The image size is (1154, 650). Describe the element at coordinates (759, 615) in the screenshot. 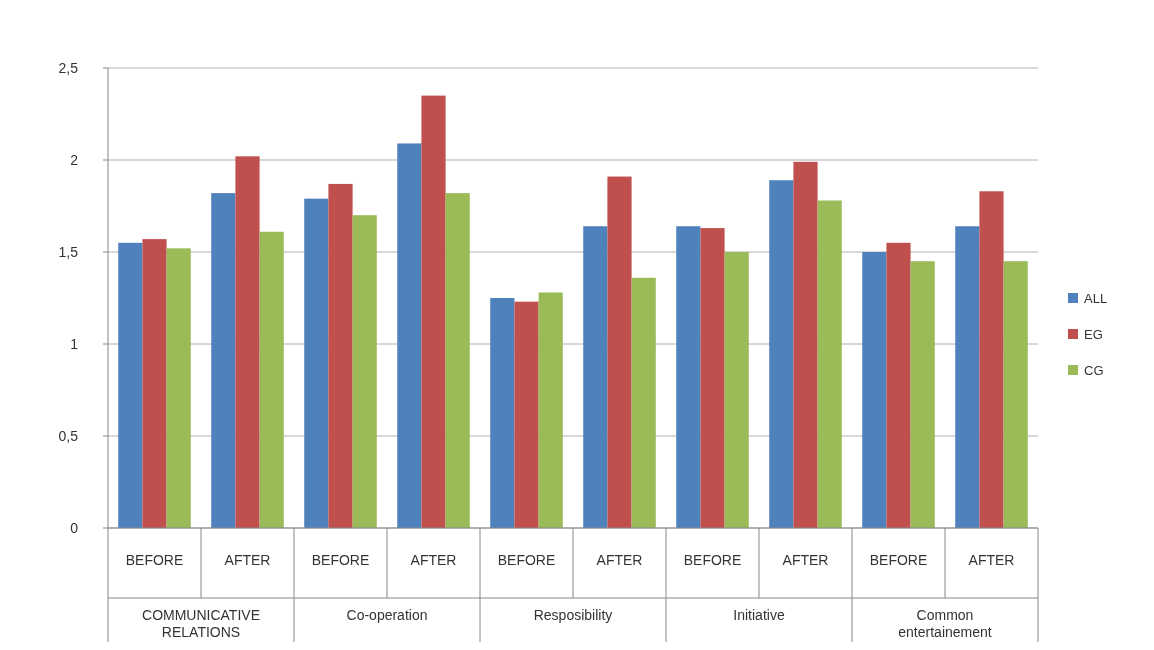

I see `text: Initiative` at that location.